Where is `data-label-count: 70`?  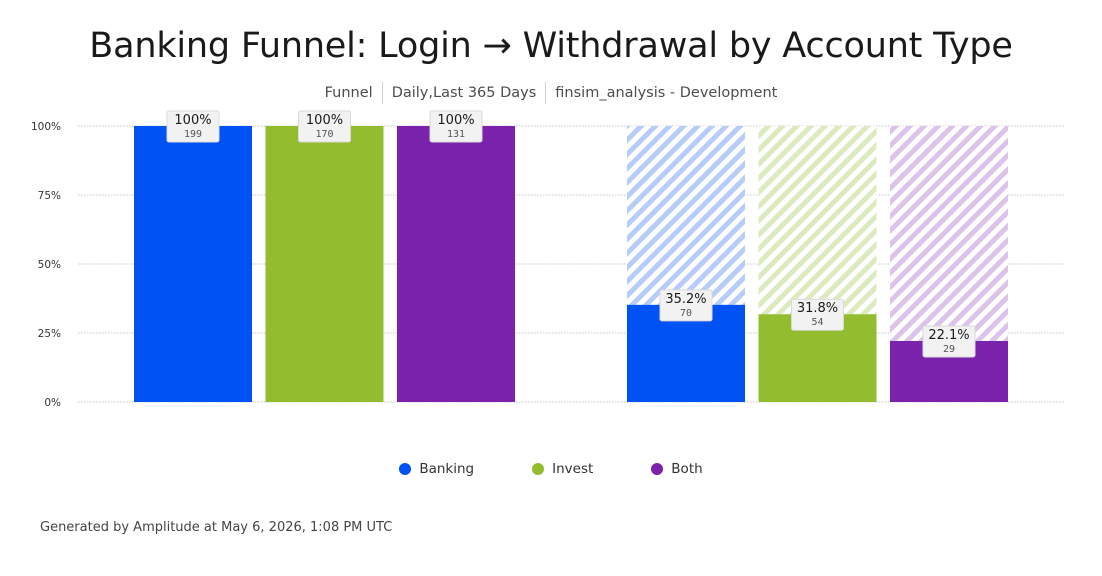
data-label-count: 70 is located at coordinates (686, 313).